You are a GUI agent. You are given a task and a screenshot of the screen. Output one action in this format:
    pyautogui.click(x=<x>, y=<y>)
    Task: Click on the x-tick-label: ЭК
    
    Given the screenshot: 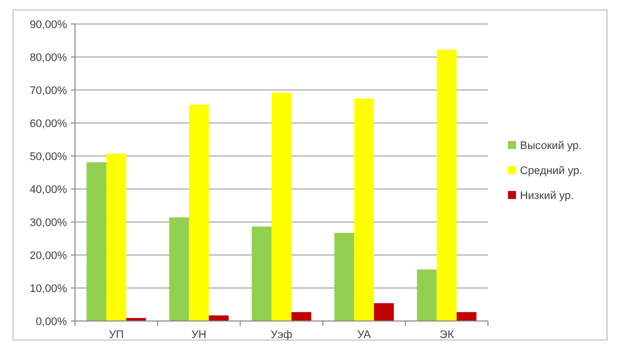 What is the action you would take?
    pyautogui.click(x=447, y=335)
    